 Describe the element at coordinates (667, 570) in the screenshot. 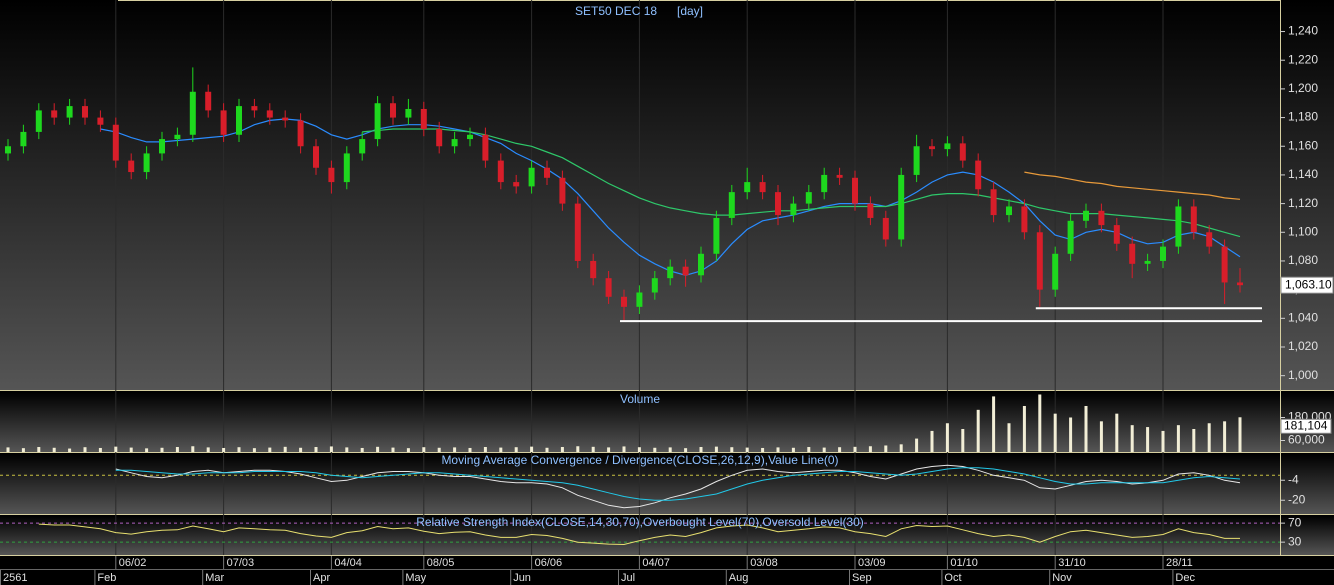

I see `date-axis` at that location.